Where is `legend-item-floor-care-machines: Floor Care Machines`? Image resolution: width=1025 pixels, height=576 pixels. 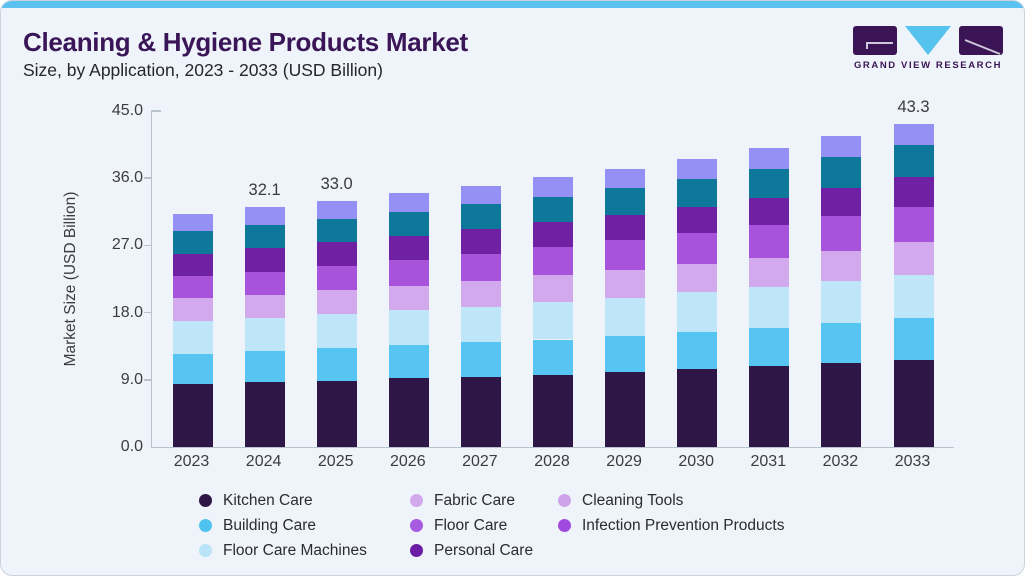 legend-item-floor-care-machines: Floor Care Machines is located at coordinates (304, 551).